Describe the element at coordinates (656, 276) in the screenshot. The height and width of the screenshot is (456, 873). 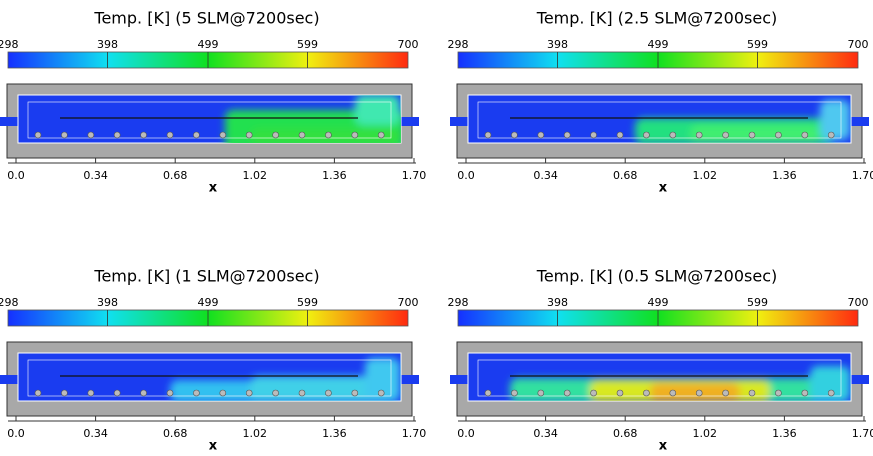
I see `panel-title: Temp. [K] (0.5 SLM@7200sec)` at that location.